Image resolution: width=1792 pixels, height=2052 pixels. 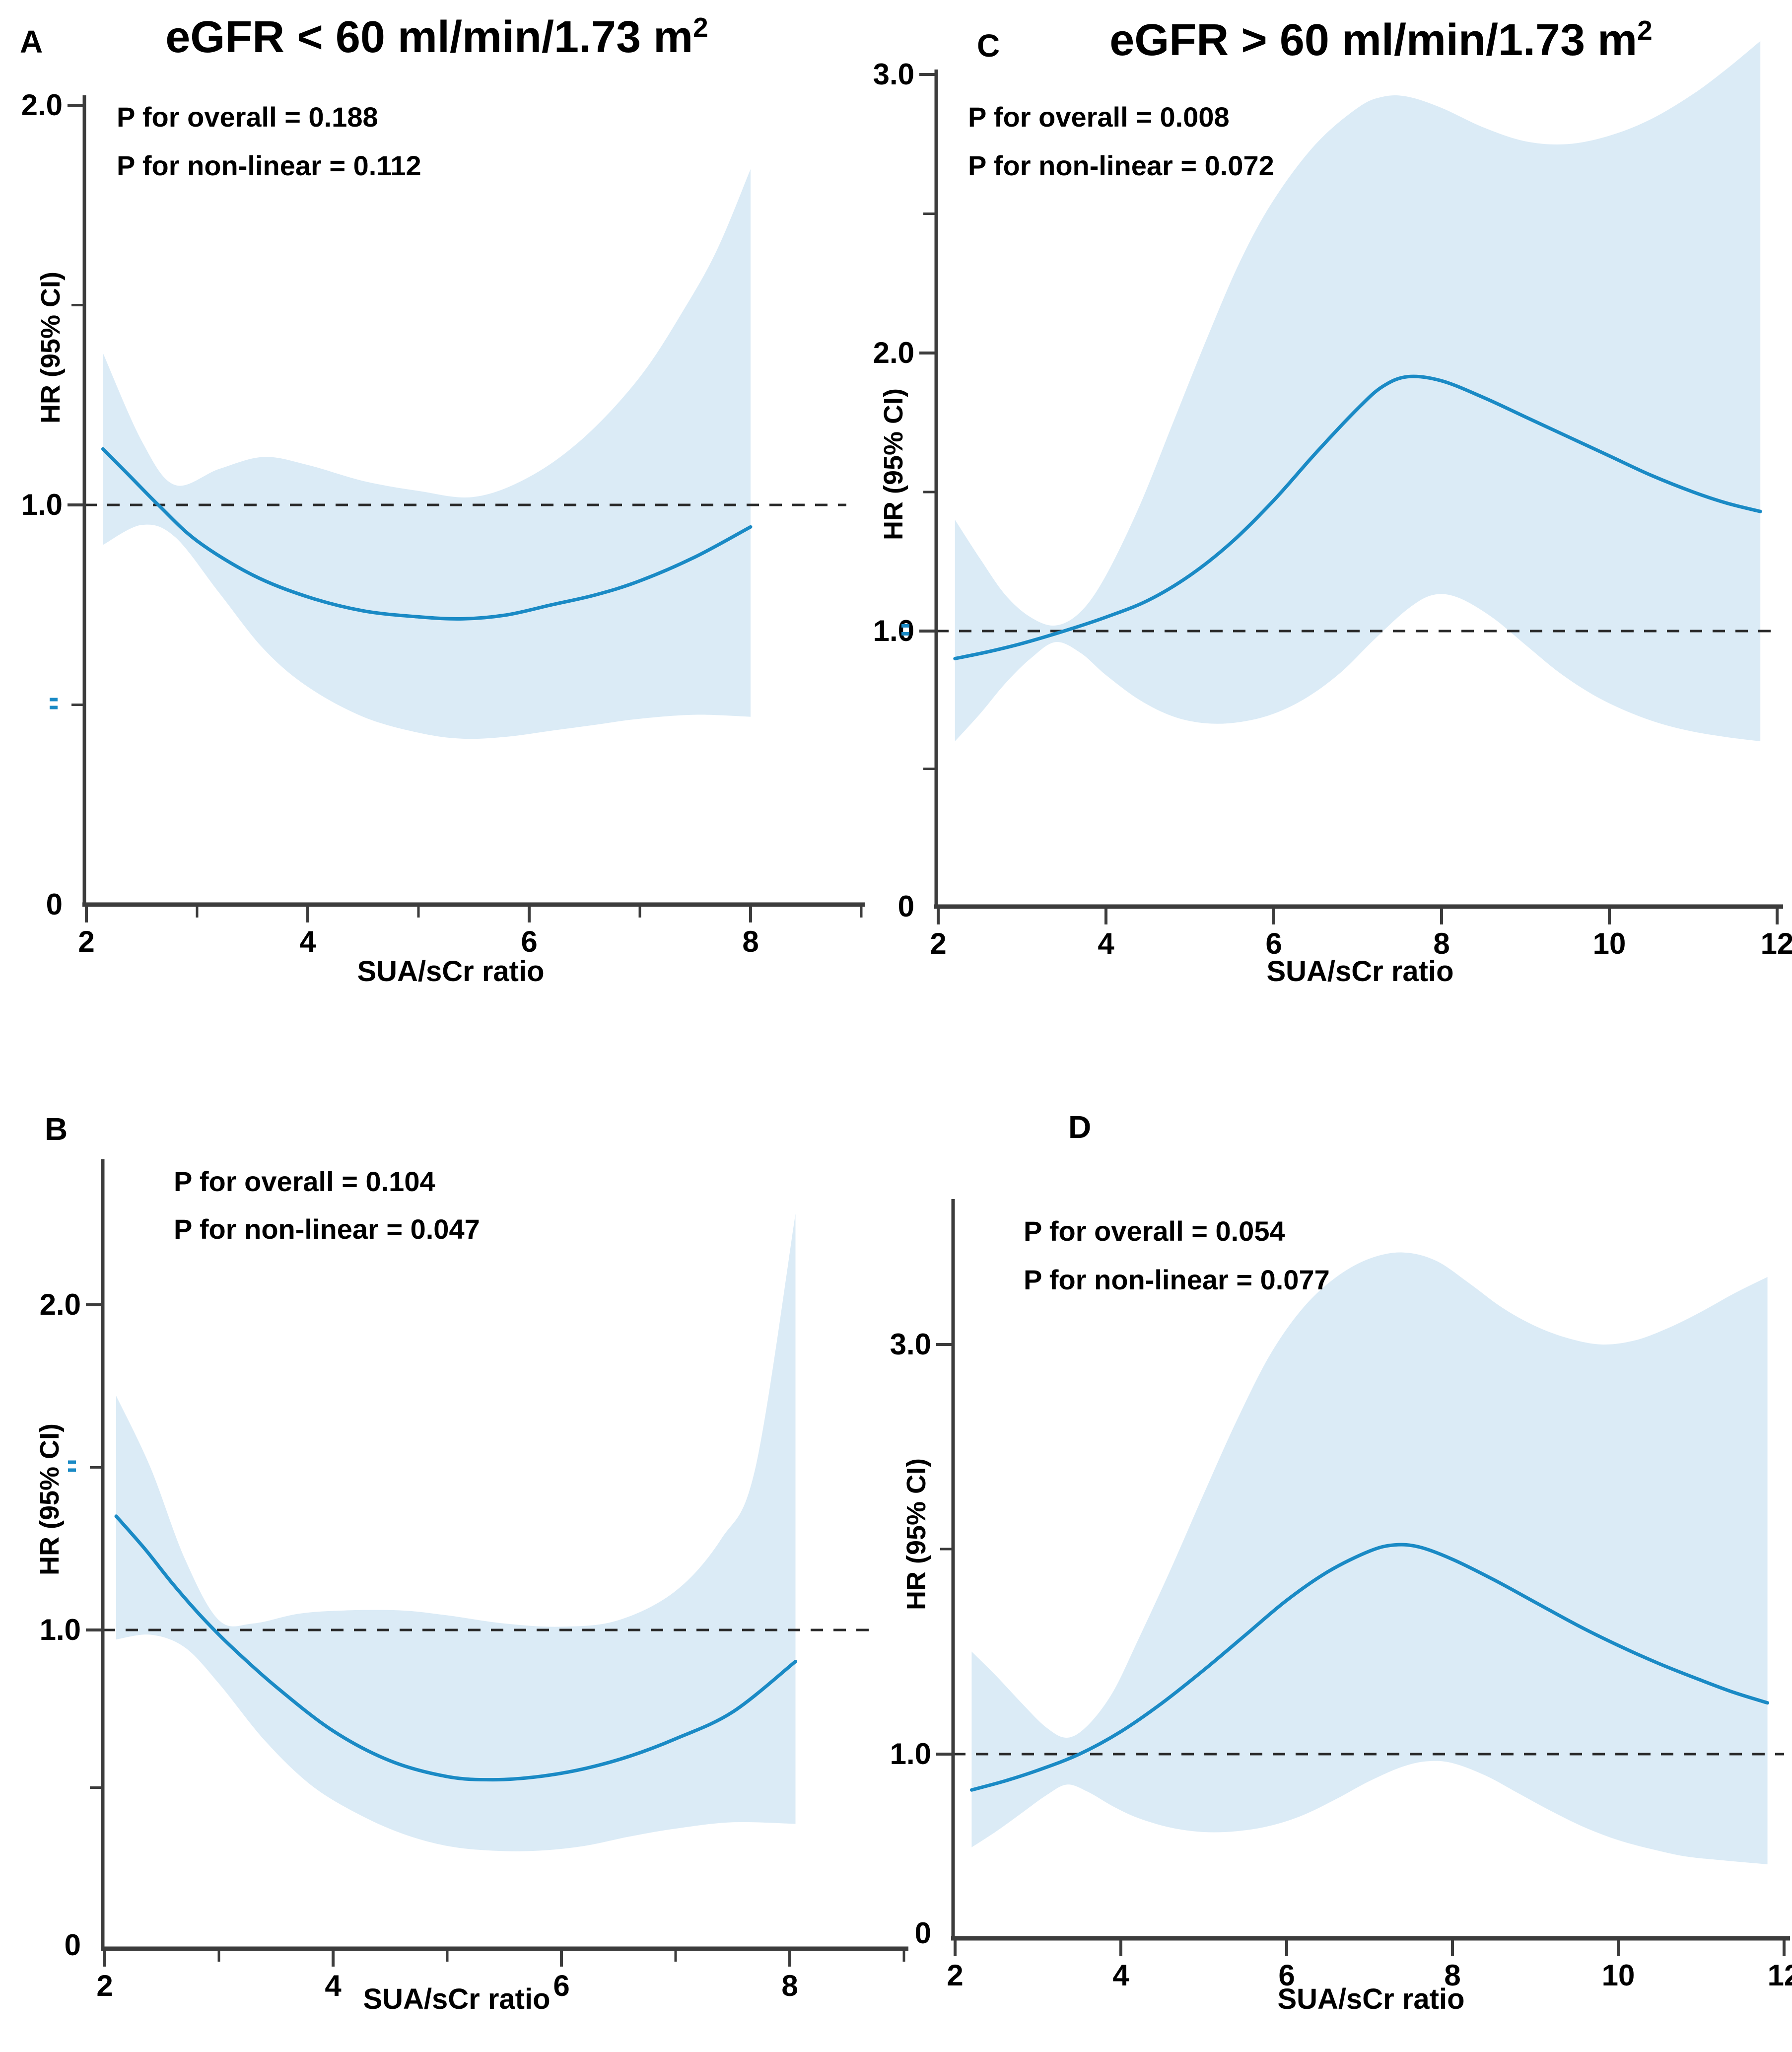 I want to click on ci-band-a, so click(x=427, y=454).